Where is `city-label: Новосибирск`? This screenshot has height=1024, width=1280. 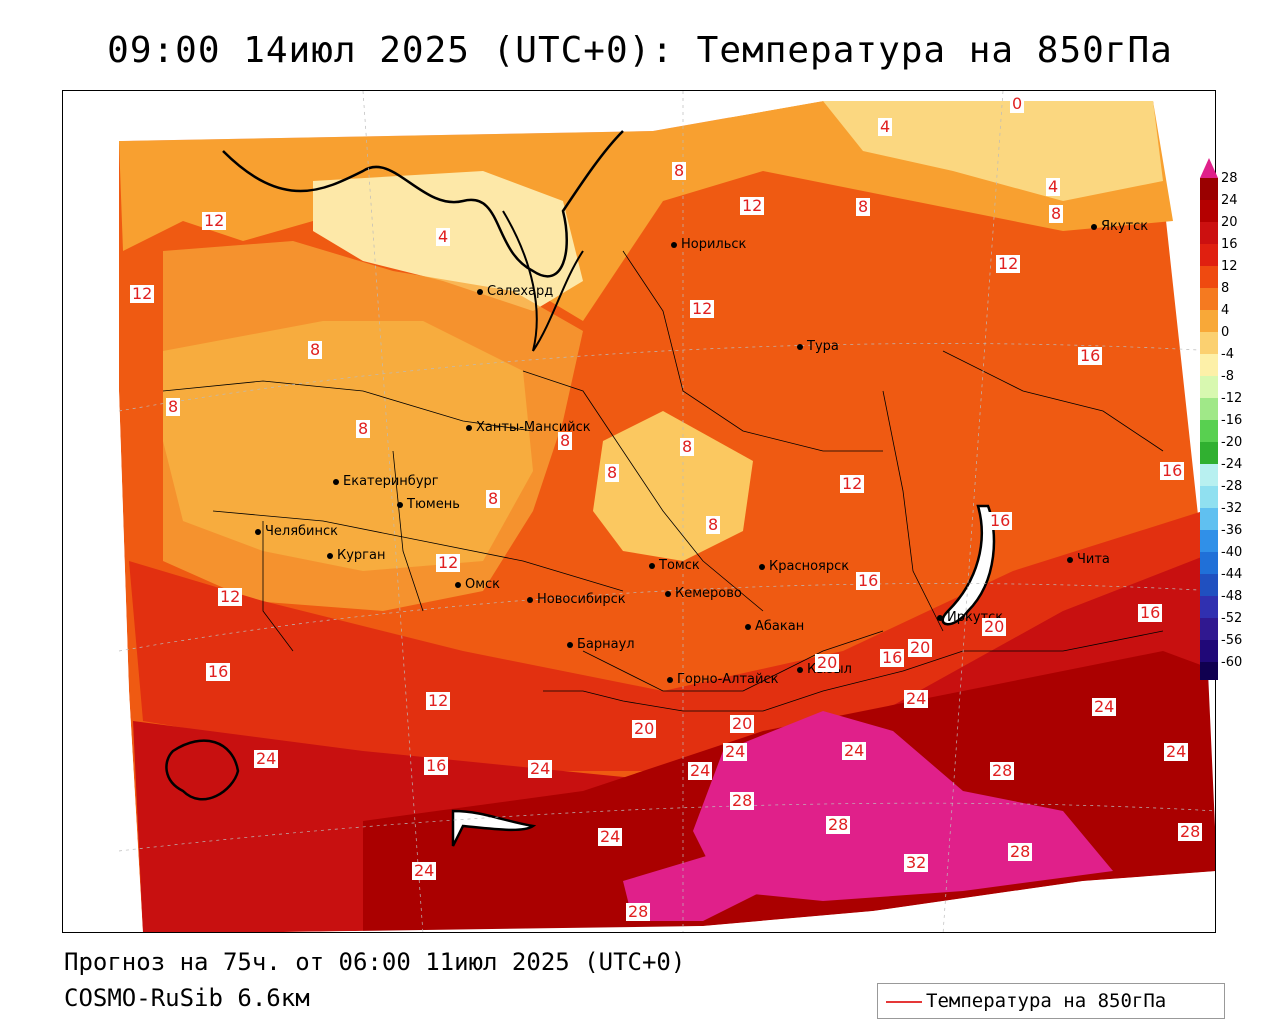
city-label: Новосибирск is located at coordinates (576, 599).